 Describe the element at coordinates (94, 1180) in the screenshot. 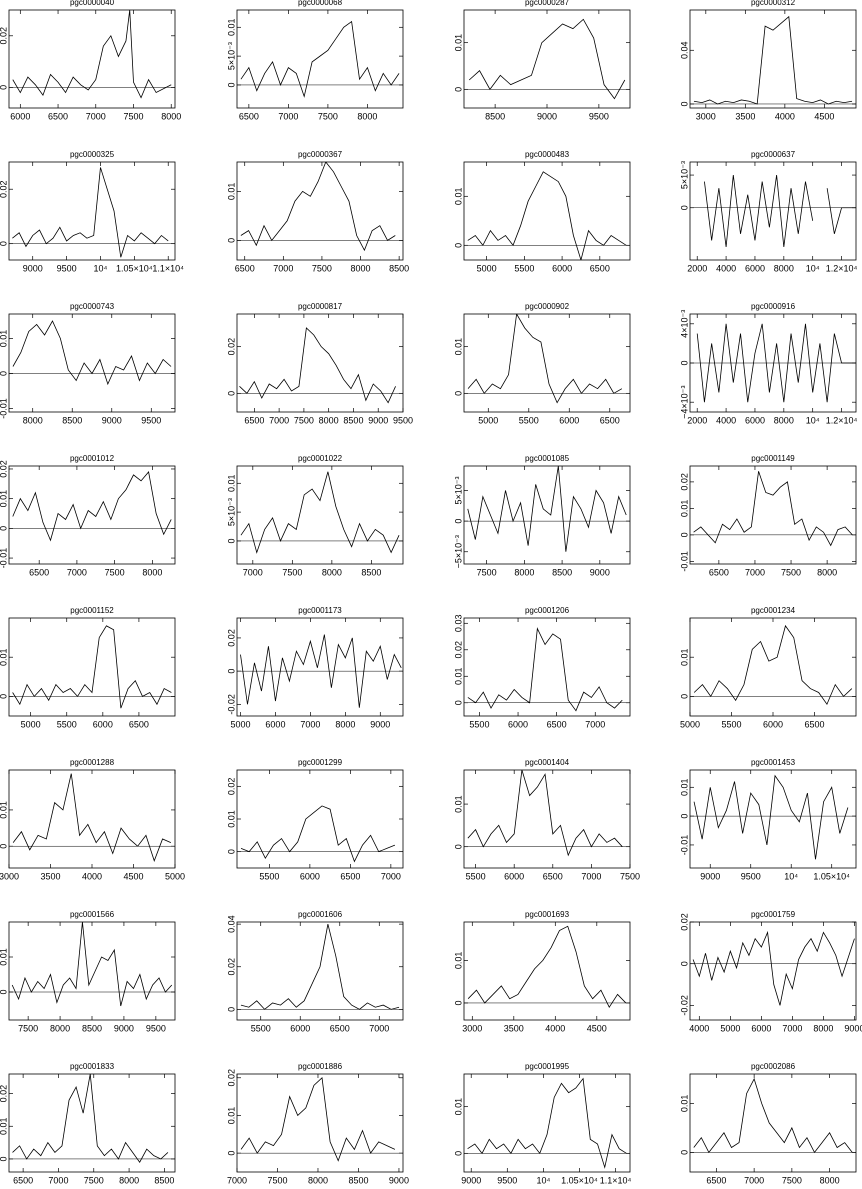

I see `x-tick-label: 7500` at that location.